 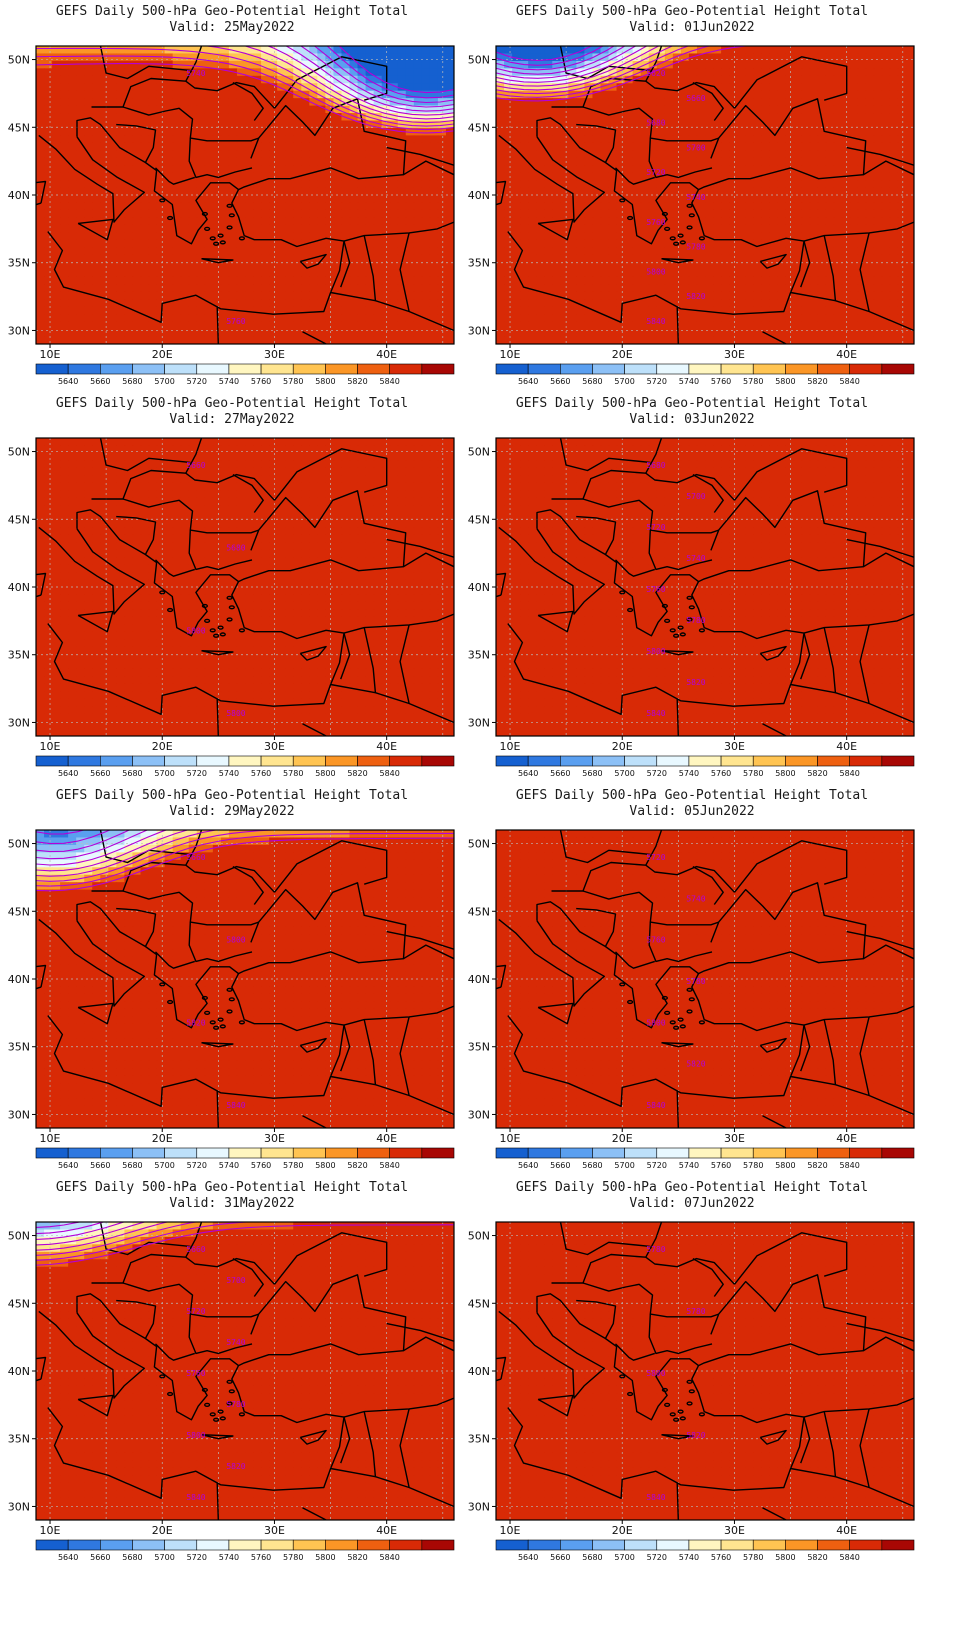 What do you see at coordinates (655, 73) in the screenshot?
I see `contour-label: 5620` at bounding box center [655, 73].